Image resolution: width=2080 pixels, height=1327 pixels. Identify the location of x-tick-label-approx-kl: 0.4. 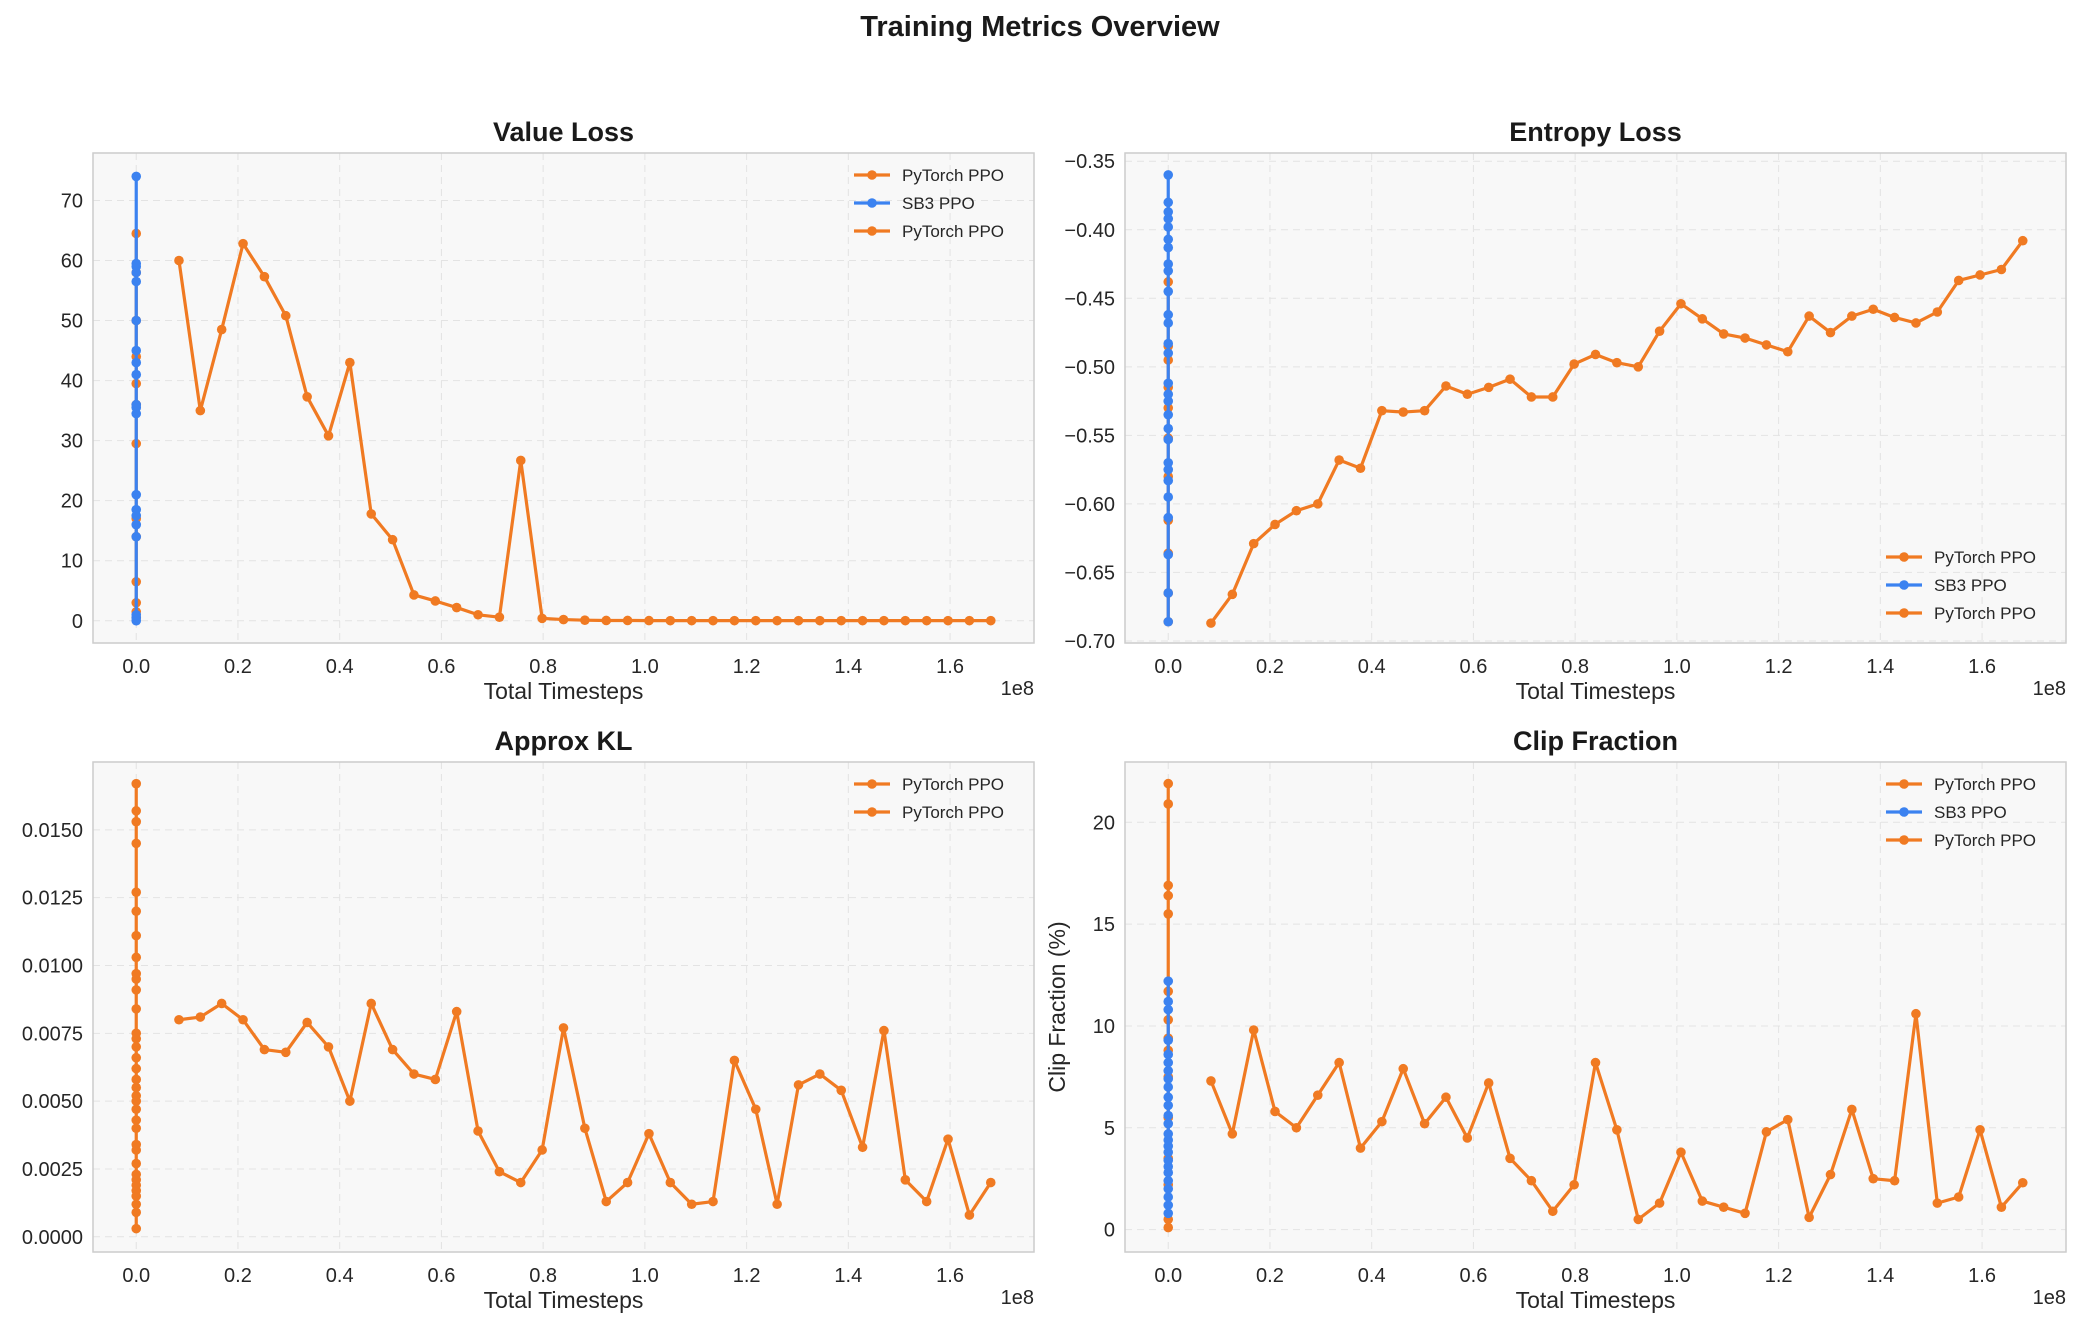
(340, 1276).